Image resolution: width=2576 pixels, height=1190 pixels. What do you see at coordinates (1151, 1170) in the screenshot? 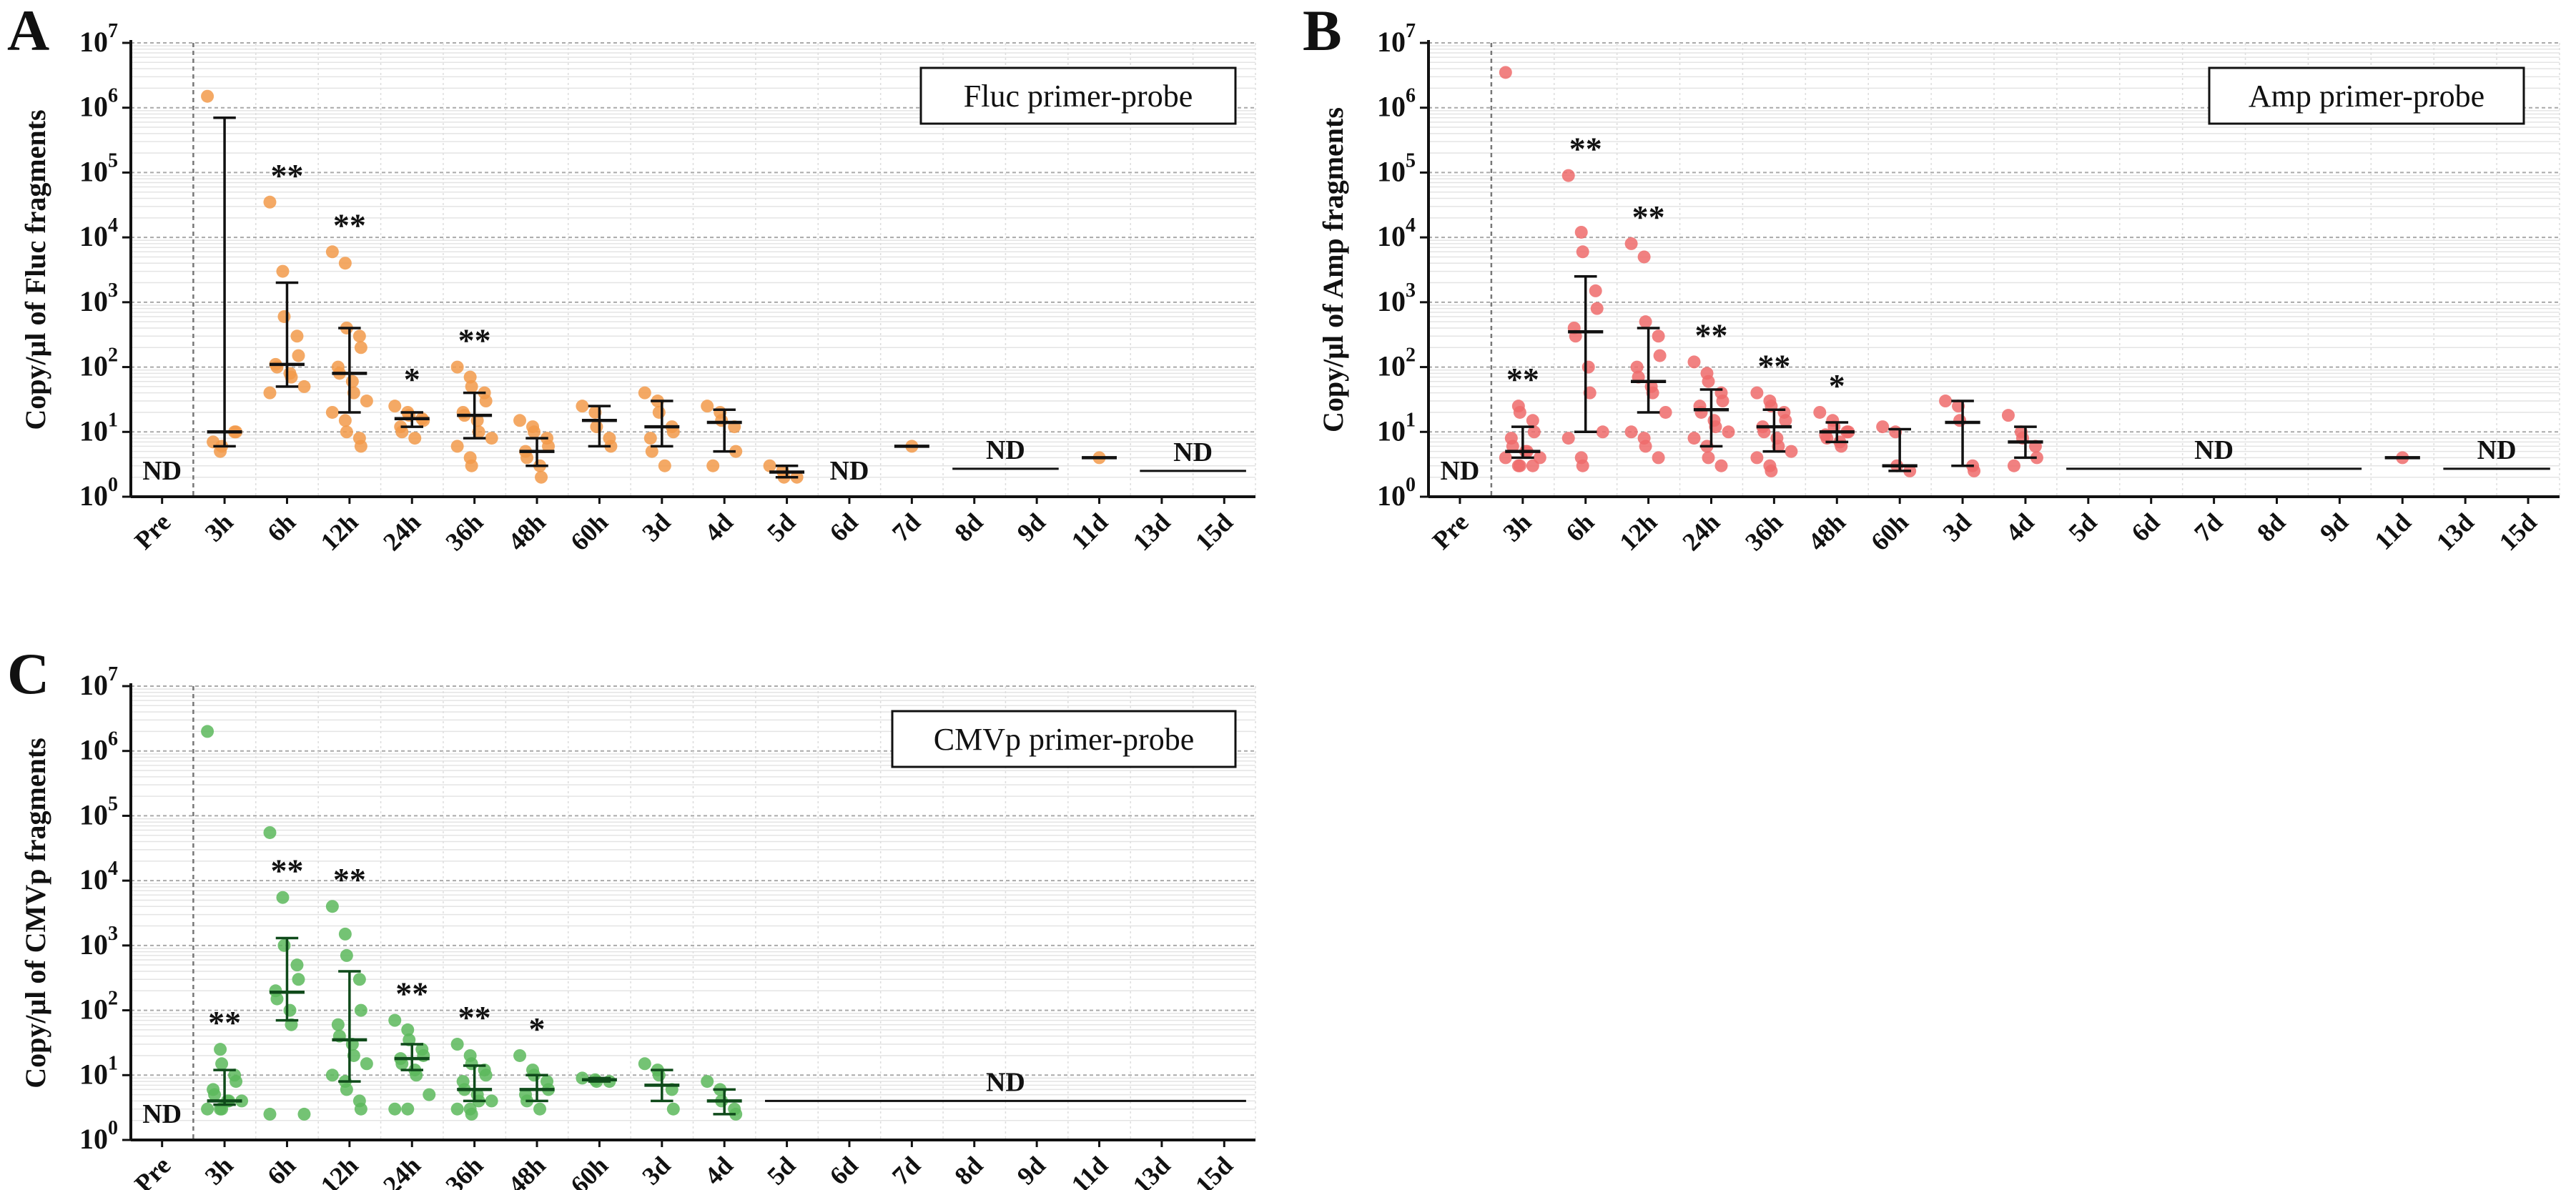
I see `x-tick-label-13d: 13d` at bounding box center [1151, 1170].